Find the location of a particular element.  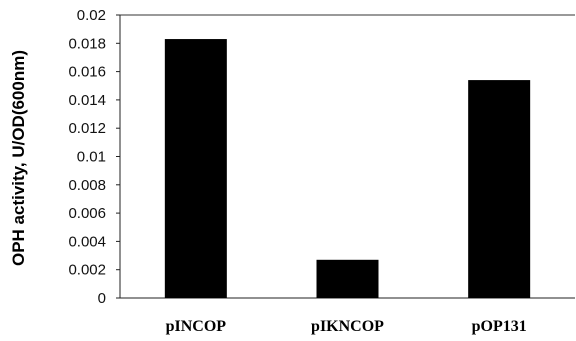

y-tick-label: 0.004 is located at coordinates (87, 241).